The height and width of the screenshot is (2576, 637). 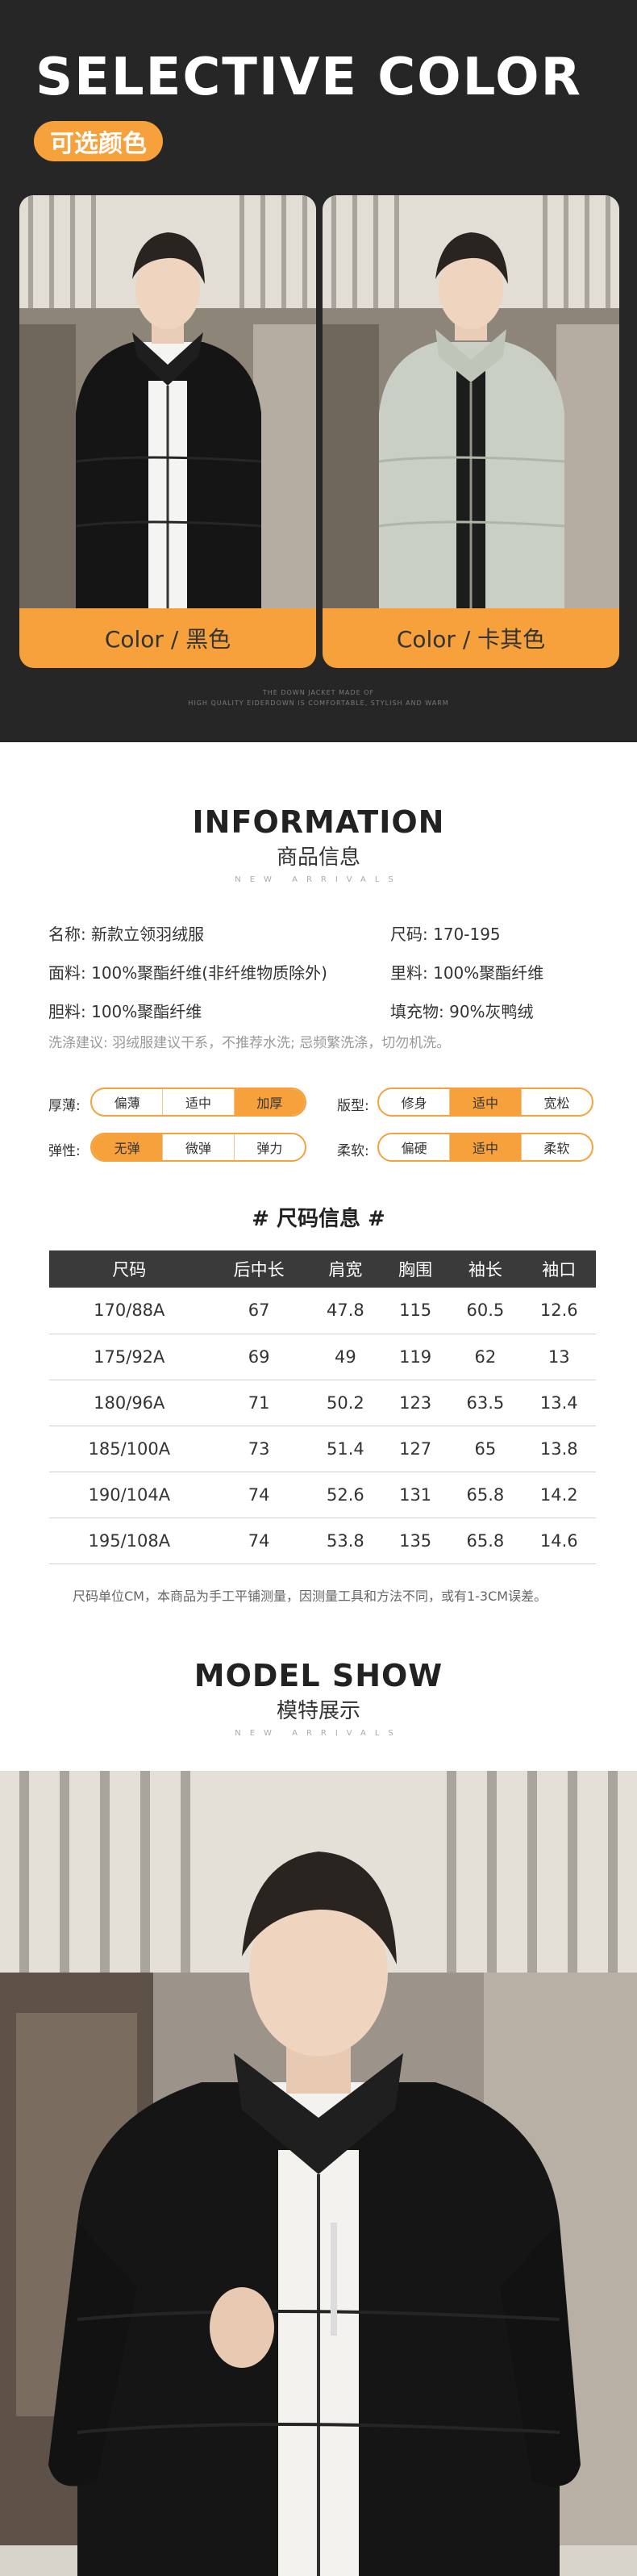 I want to click on attr-fit-option: 修身, so click(x=415, y=1102).